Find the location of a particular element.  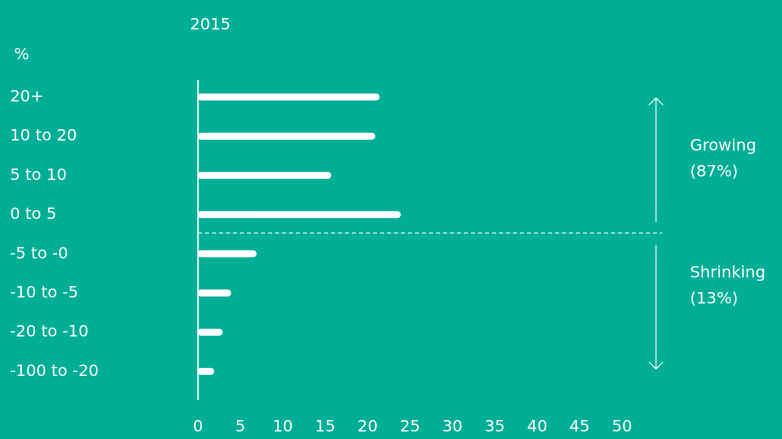

y-tick-label: -10 to -5 is located at coordinates (44, 292).